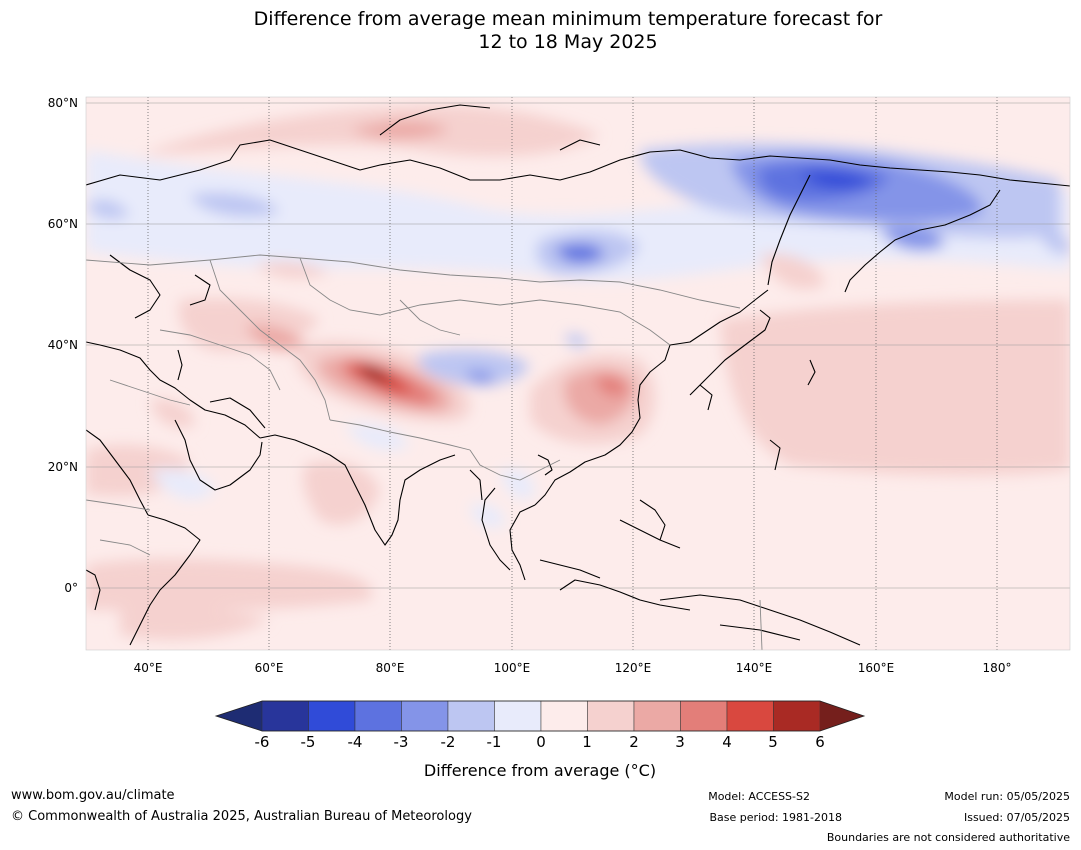 The image size is (1081, 850). What do you see at coordinates (876, 668) in the screenshot?
I see `lon-label-160e: 160°E` at bounding box center [876, 668].